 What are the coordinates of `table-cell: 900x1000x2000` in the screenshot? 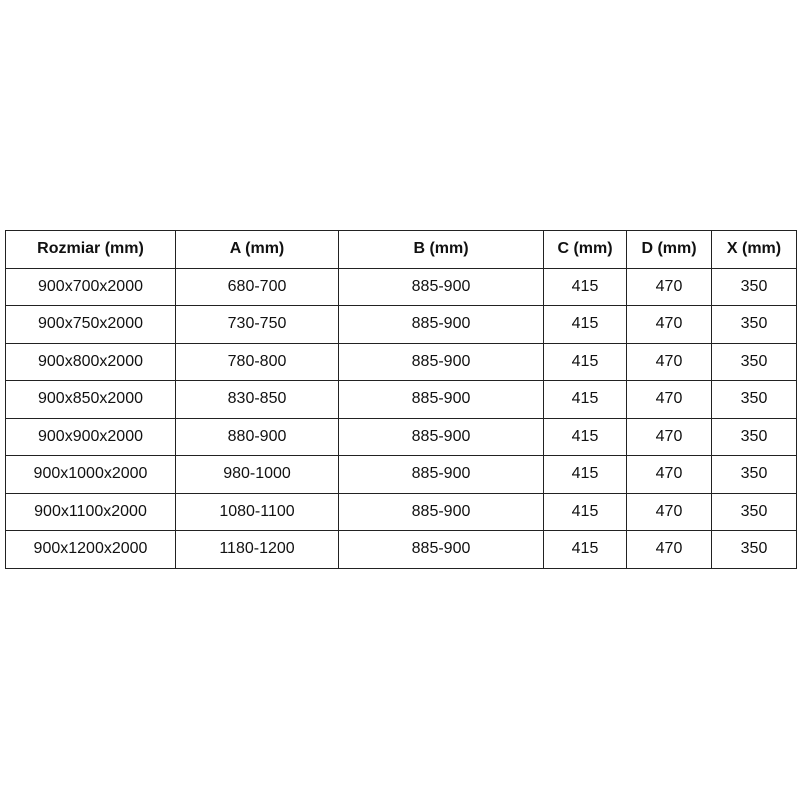 It's located at (90, 474).